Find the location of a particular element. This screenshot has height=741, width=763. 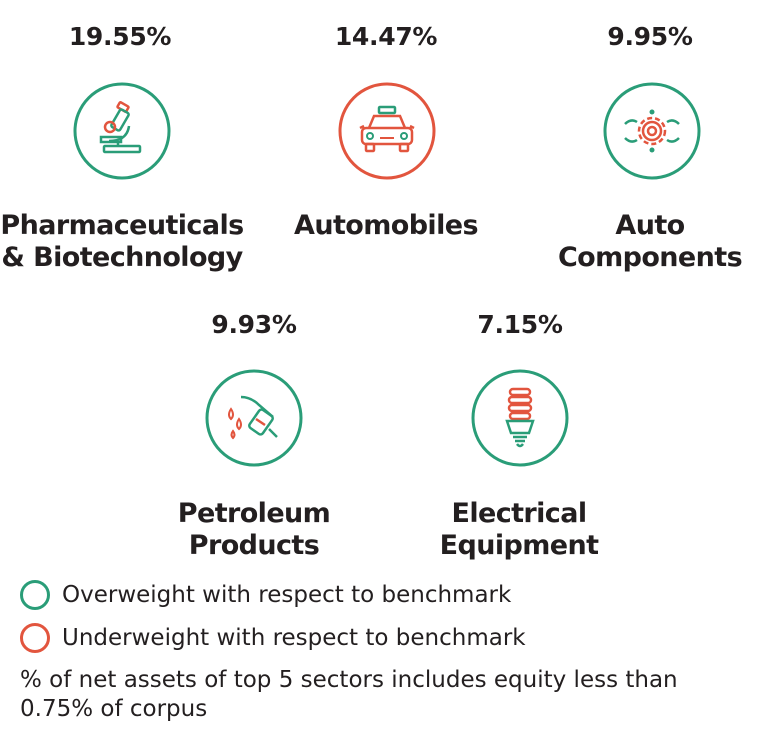

legend-label: Overweight with respect to benchmark is located at coordinates (287, 595).